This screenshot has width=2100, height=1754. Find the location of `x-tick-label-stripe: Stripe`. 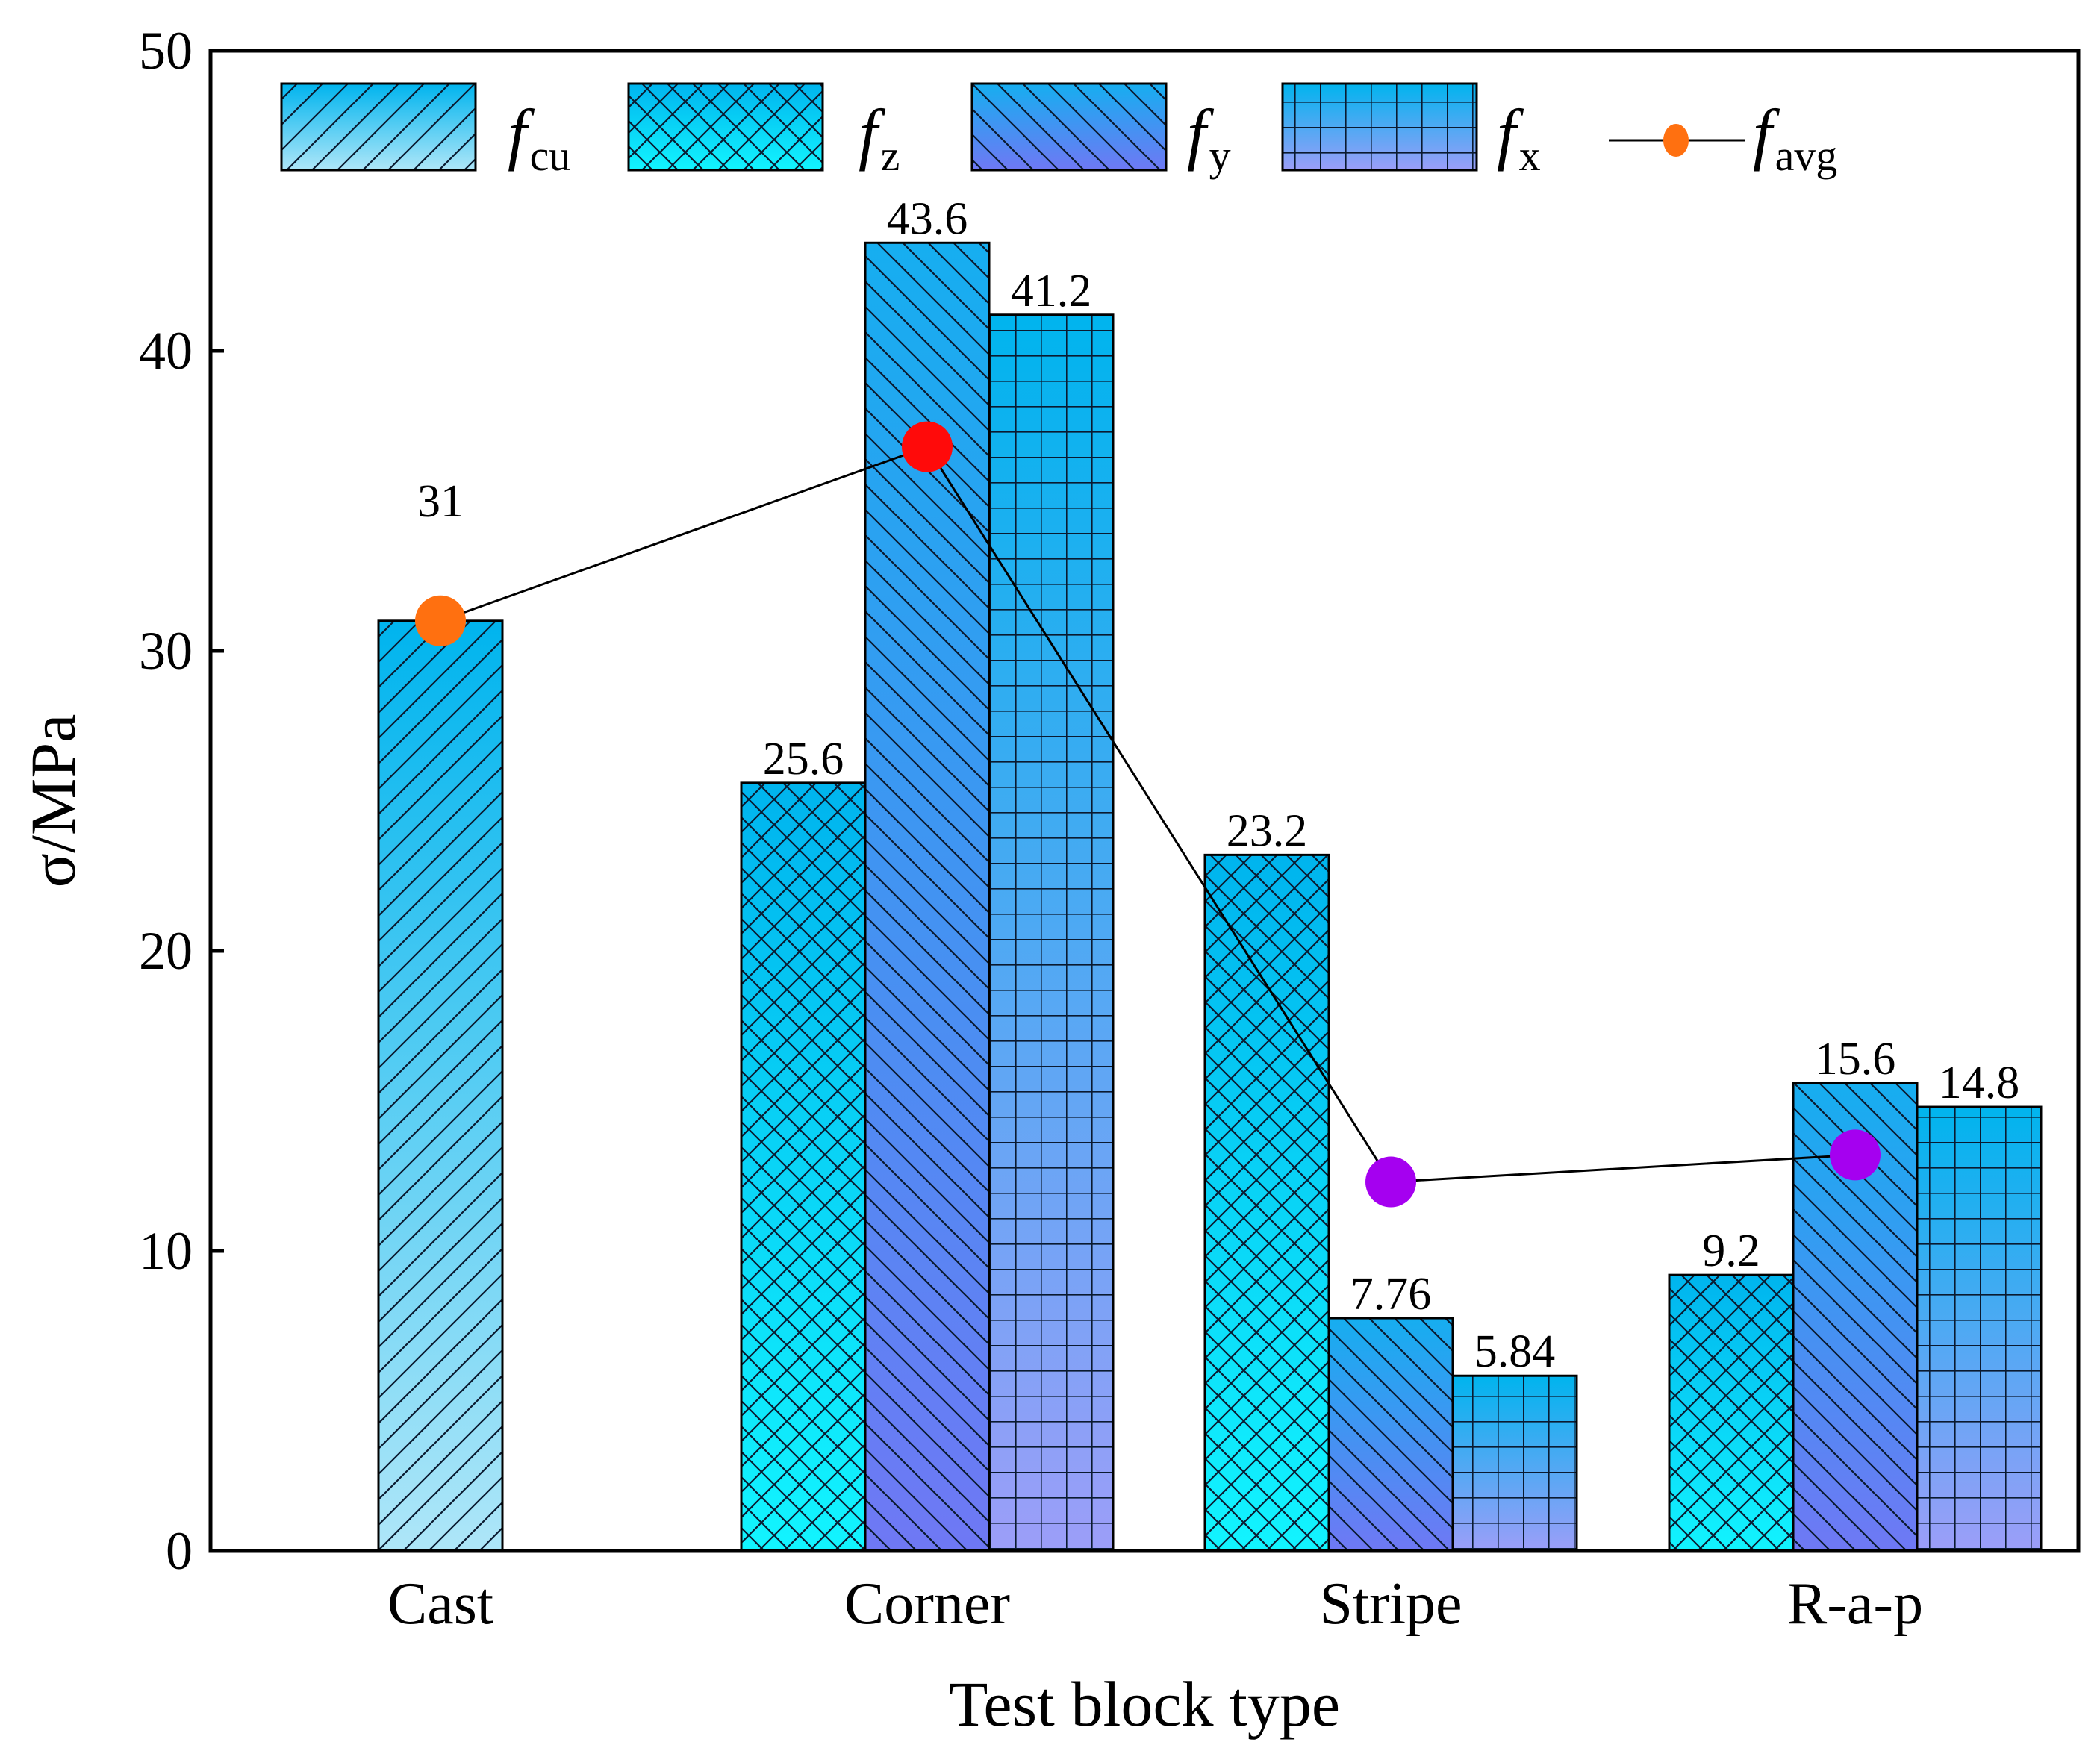

x-tick-label-stripe: Stripe is located at coordinates (1391, 1604).